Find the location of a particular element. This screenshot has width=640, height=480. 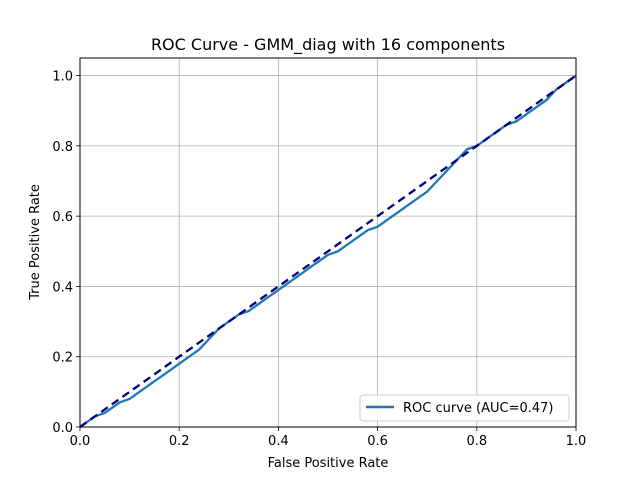

chart-title: ROC Curve - GMM_diag with 16 components is located at coordinates (328, 45).